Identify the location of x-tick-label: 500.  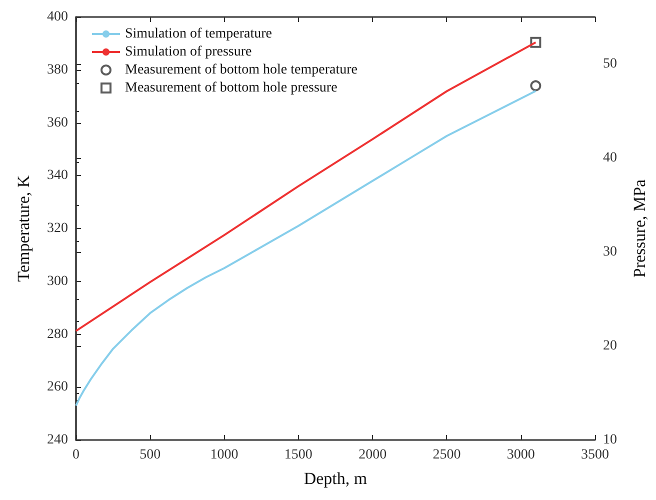
(150, 455).